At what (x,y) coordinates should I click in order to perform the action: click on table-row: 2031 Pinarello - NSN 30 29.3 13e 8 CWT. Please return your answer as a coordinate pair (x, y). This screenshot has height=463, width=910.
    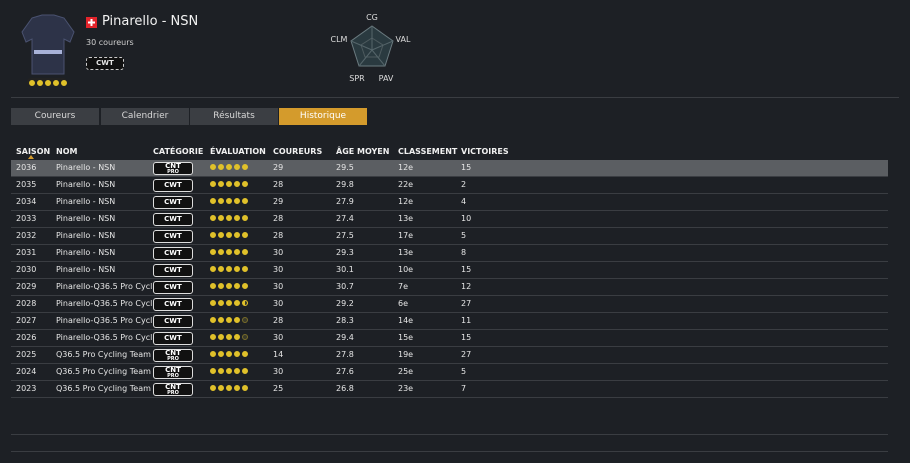
    Looking at the image, I should click on (449, 253).